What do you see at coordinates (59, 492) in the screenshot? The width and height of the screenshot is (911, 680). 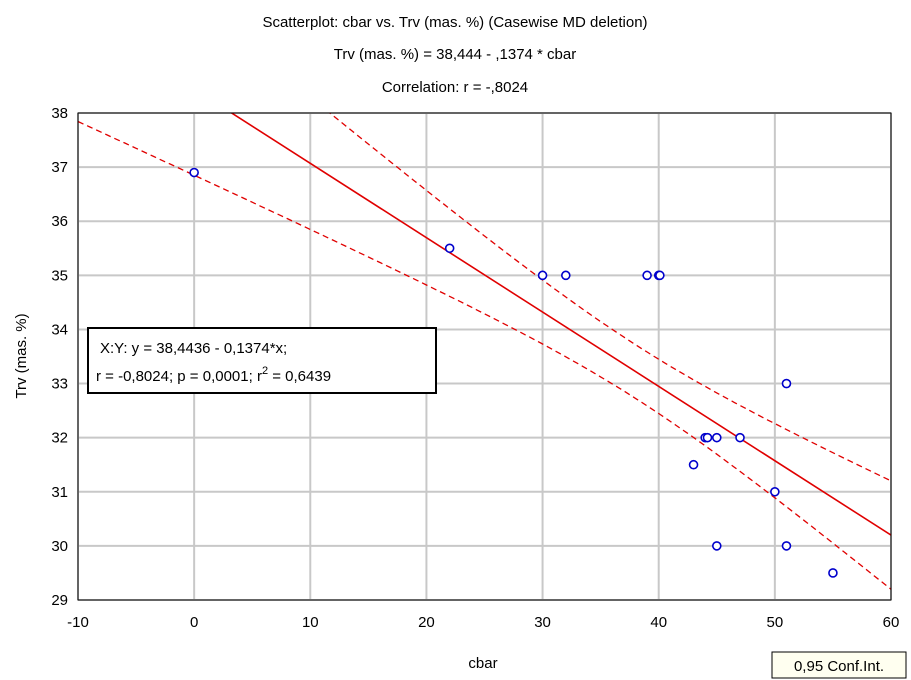 I see `y-tick-label: 31` at bounding box center [59, 492].